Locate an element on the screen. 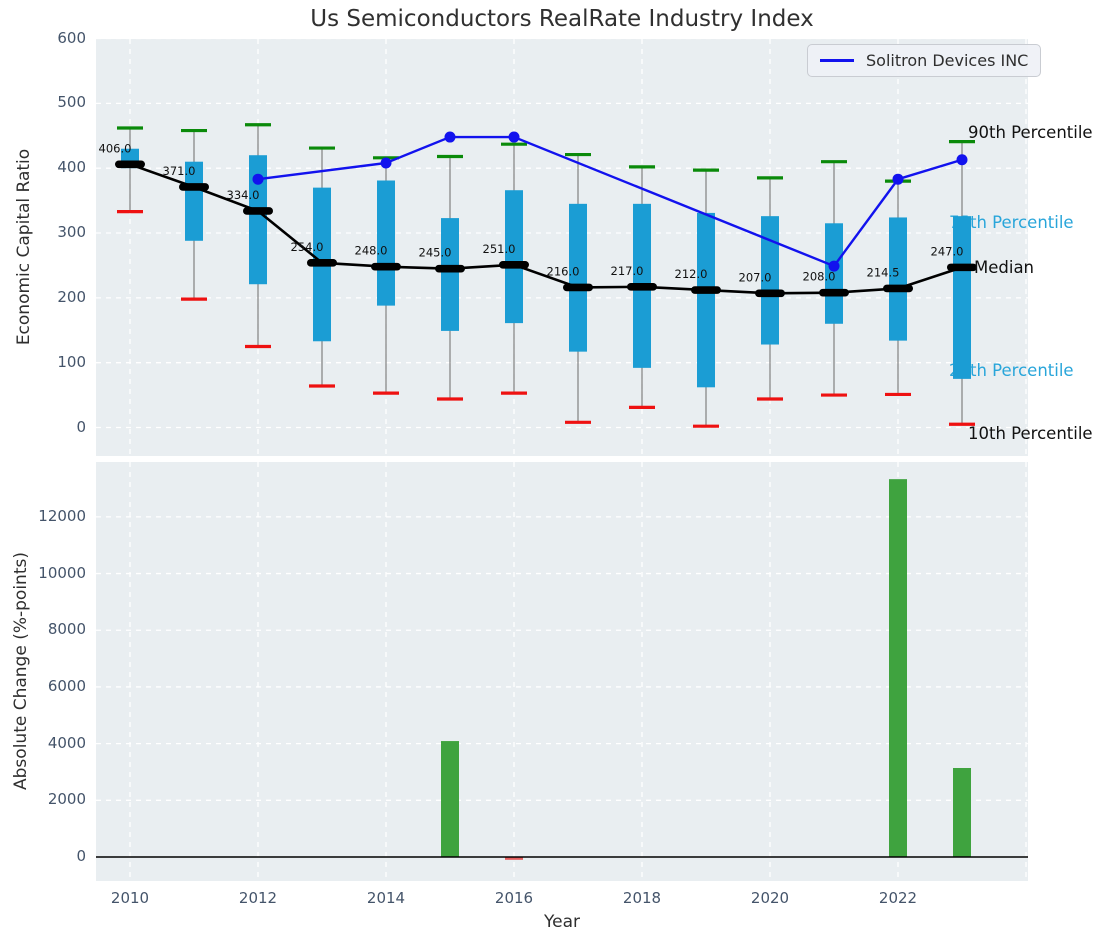  median-marker-2018 is located at coordinates (642, 287).